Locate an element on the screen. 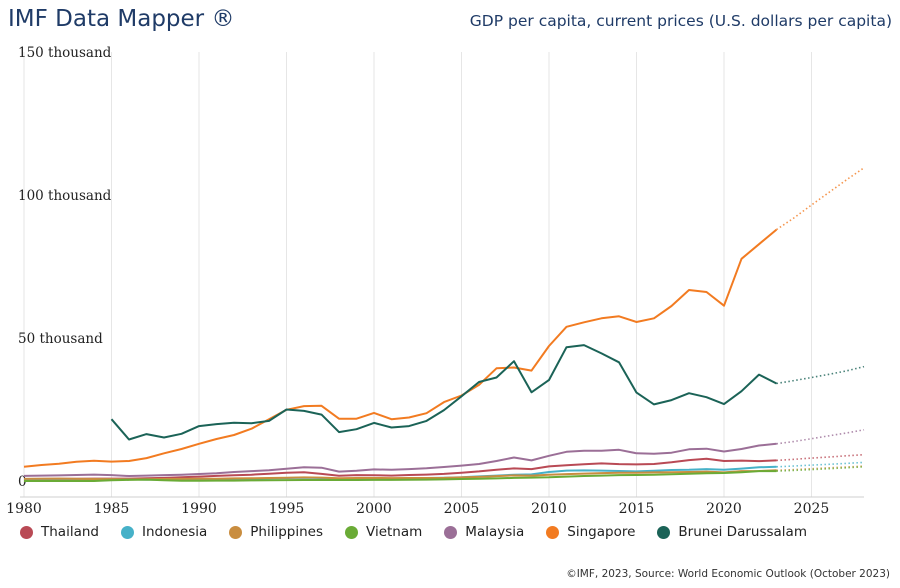 The image size is (900, 588). legend-item-philippines: Philippines is located at coordinates (276, 532).